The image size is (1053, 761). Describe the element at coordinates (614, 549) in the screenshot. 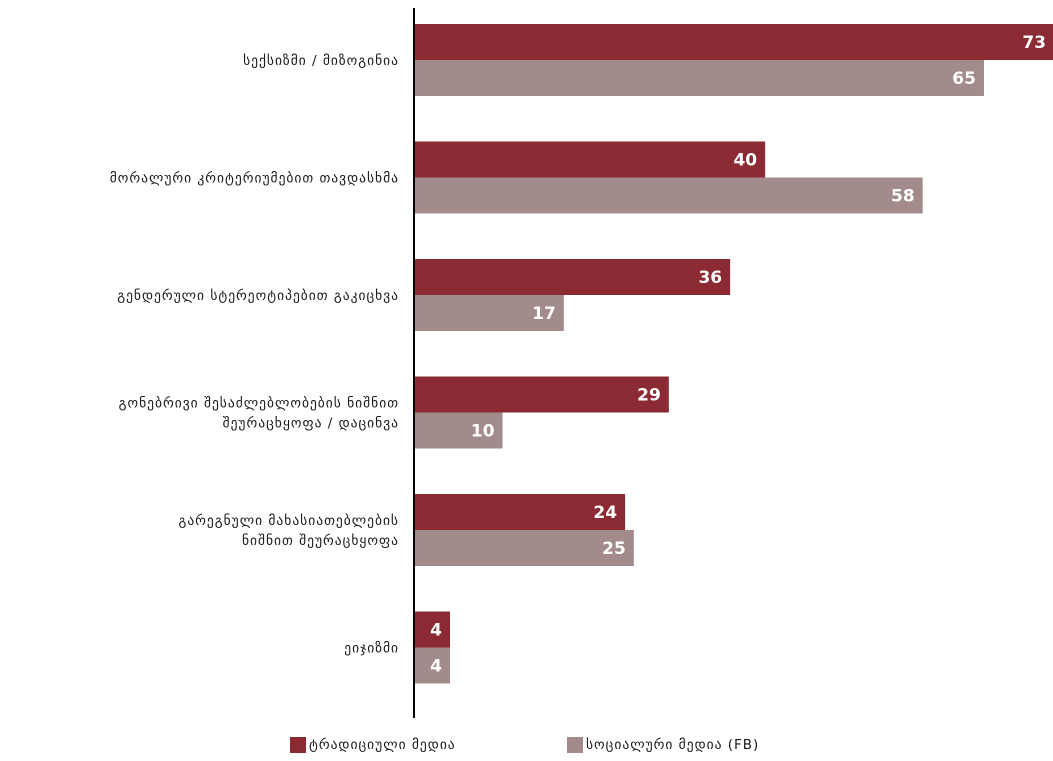

I see `value-label-social-4: 25` at that location.